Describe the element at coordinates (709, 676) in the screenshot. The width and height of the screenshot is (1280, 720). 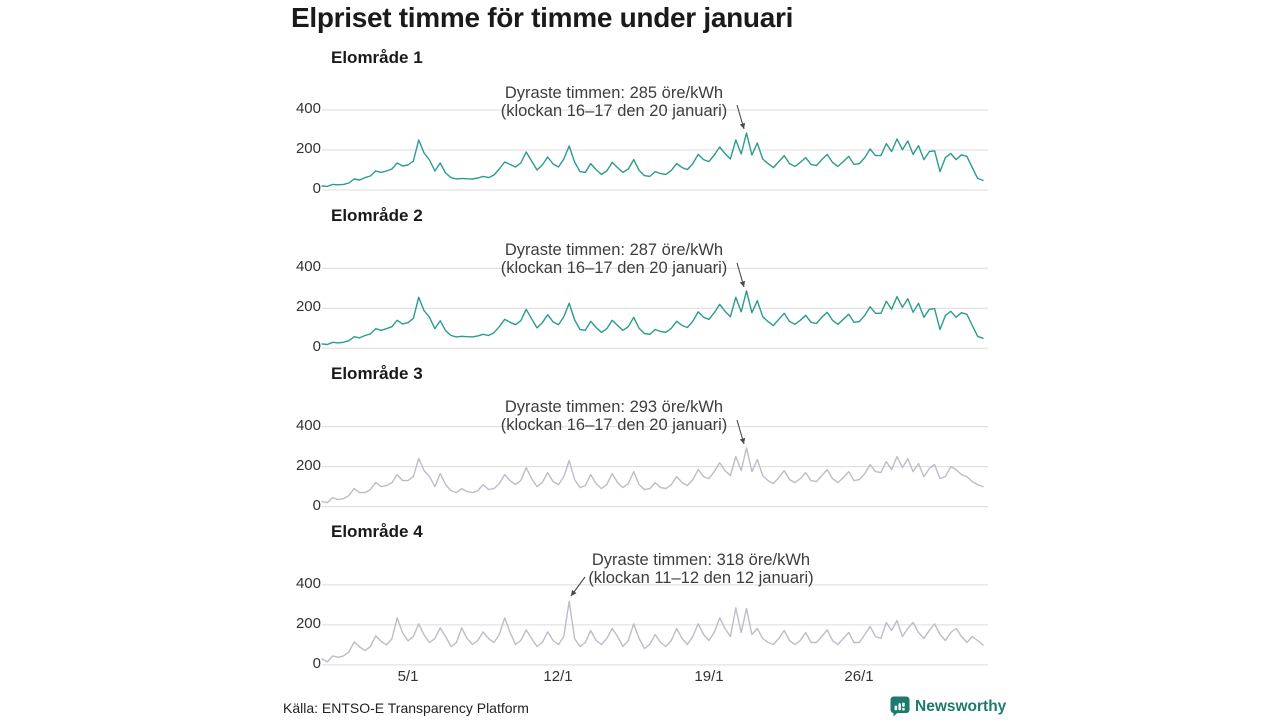
I see `x-tick-label: 19/1` at that location.